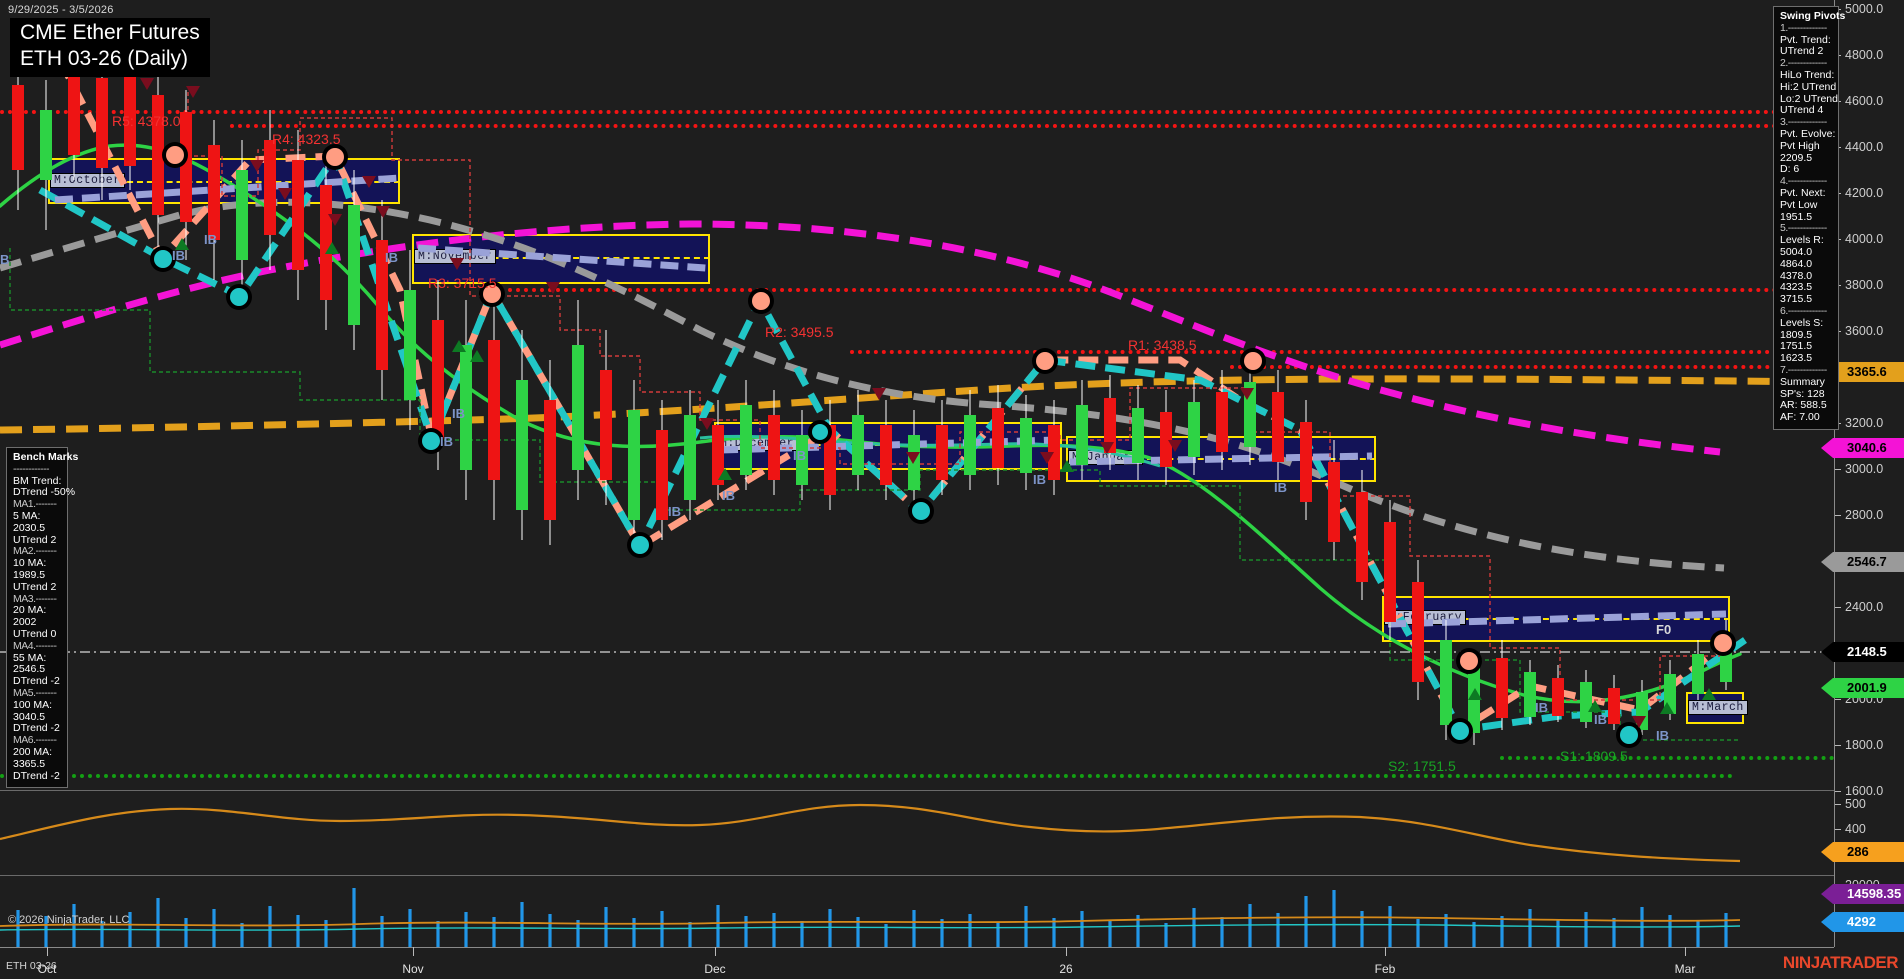  What do you see at coordinates (146, 121) in the screenshot?
I see `level-label-r5: R5: 4378.0` at bounding box center [146, 121].